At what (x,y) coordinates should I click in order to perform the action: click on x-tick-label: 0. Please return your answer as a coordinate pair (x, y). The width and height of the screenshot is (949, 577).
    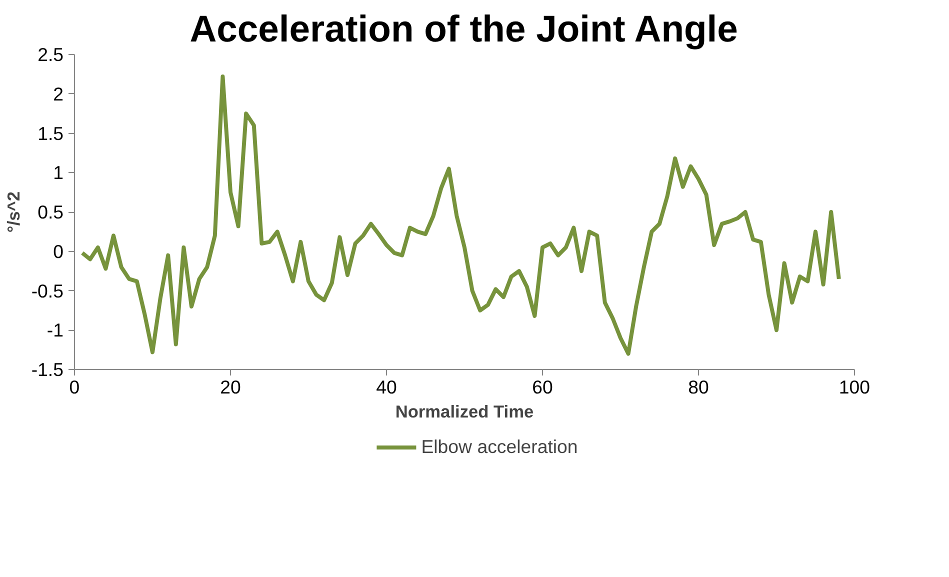
    Looking at the image, I should click on (74, 387).